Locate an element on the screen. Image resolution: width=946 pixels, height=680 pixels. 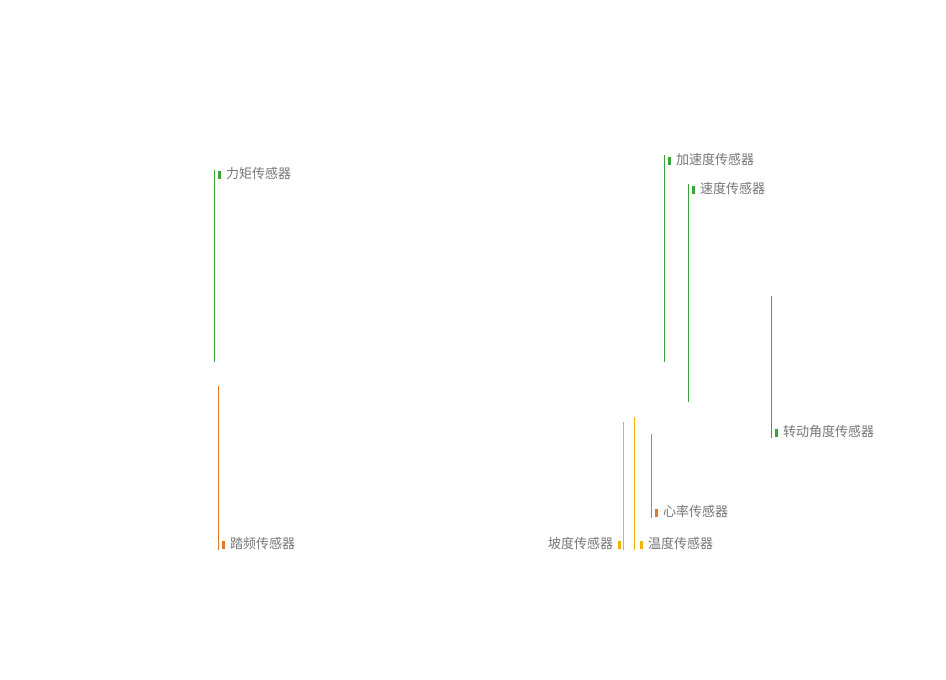
rotation-angle-leader-line is located at coordinates (771, 367).